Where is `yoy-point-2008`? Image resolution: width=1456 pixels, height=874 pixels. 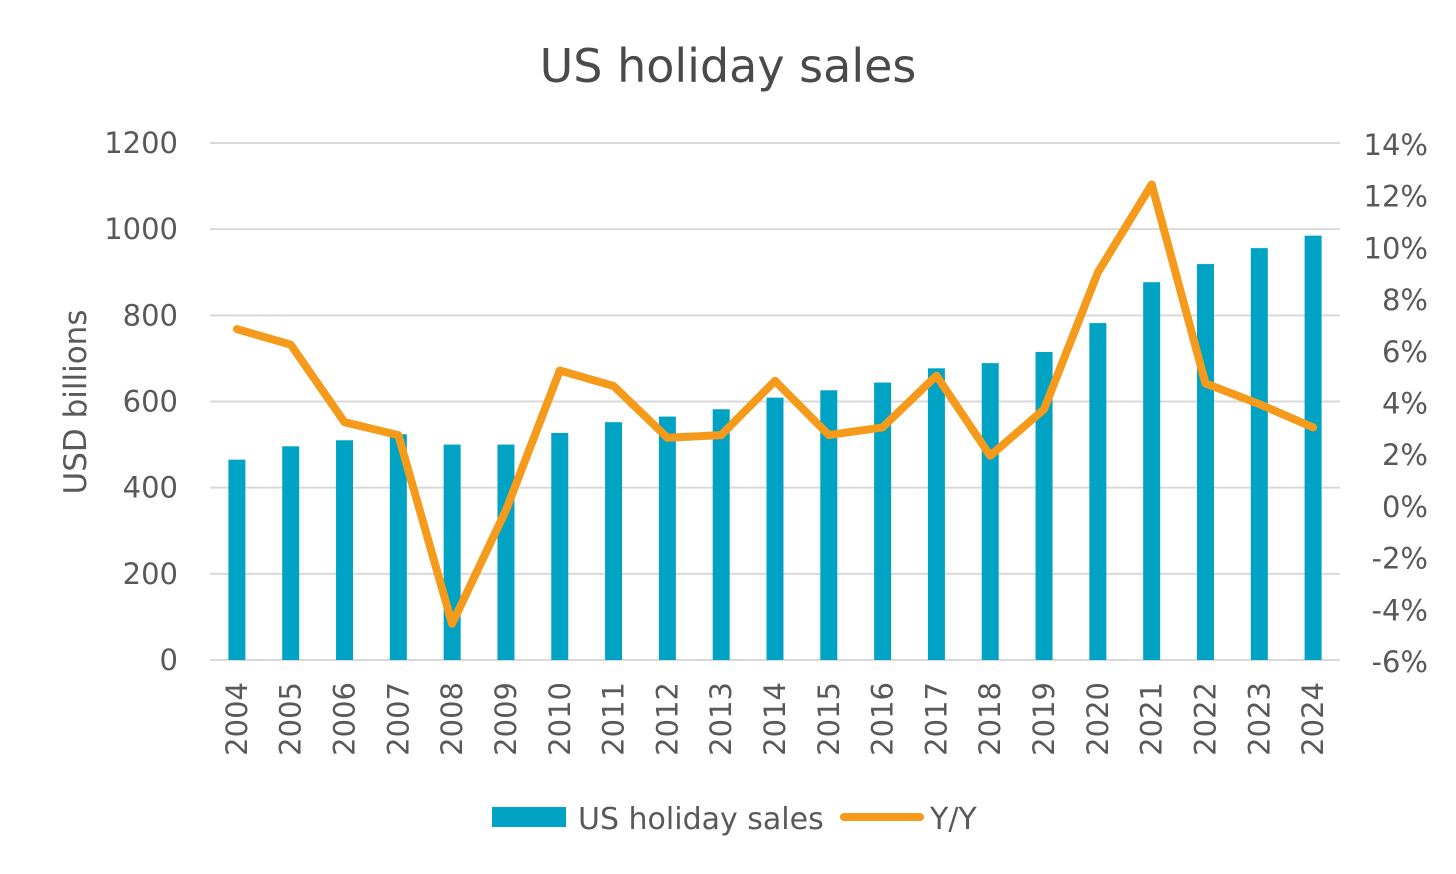 yoy-point-2008 is located at coordinates (452, 623).